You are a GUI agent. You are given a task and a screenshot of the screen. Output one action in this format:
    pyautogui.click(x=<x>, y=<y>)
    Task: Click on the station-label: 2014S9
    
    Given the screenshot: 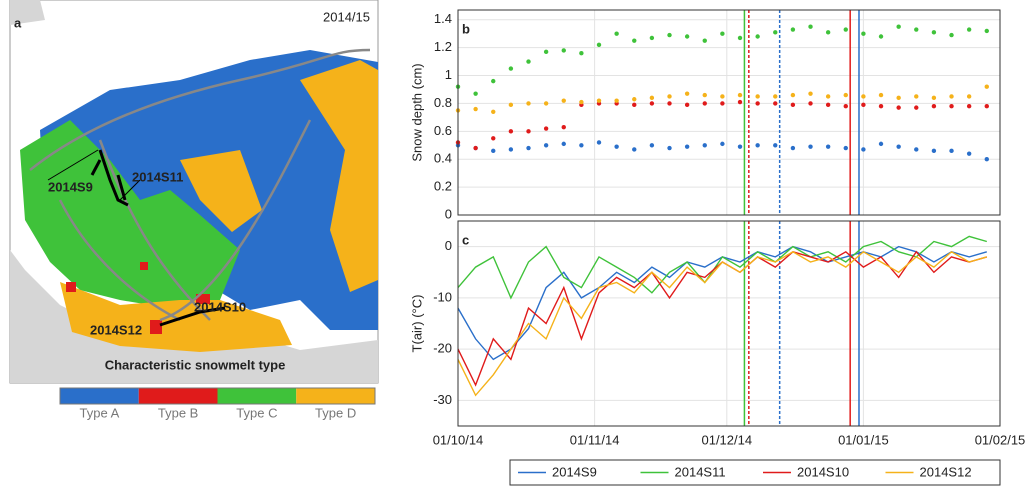 What is the action you would take?
    pyautogui.click(x=70, y=186)
    